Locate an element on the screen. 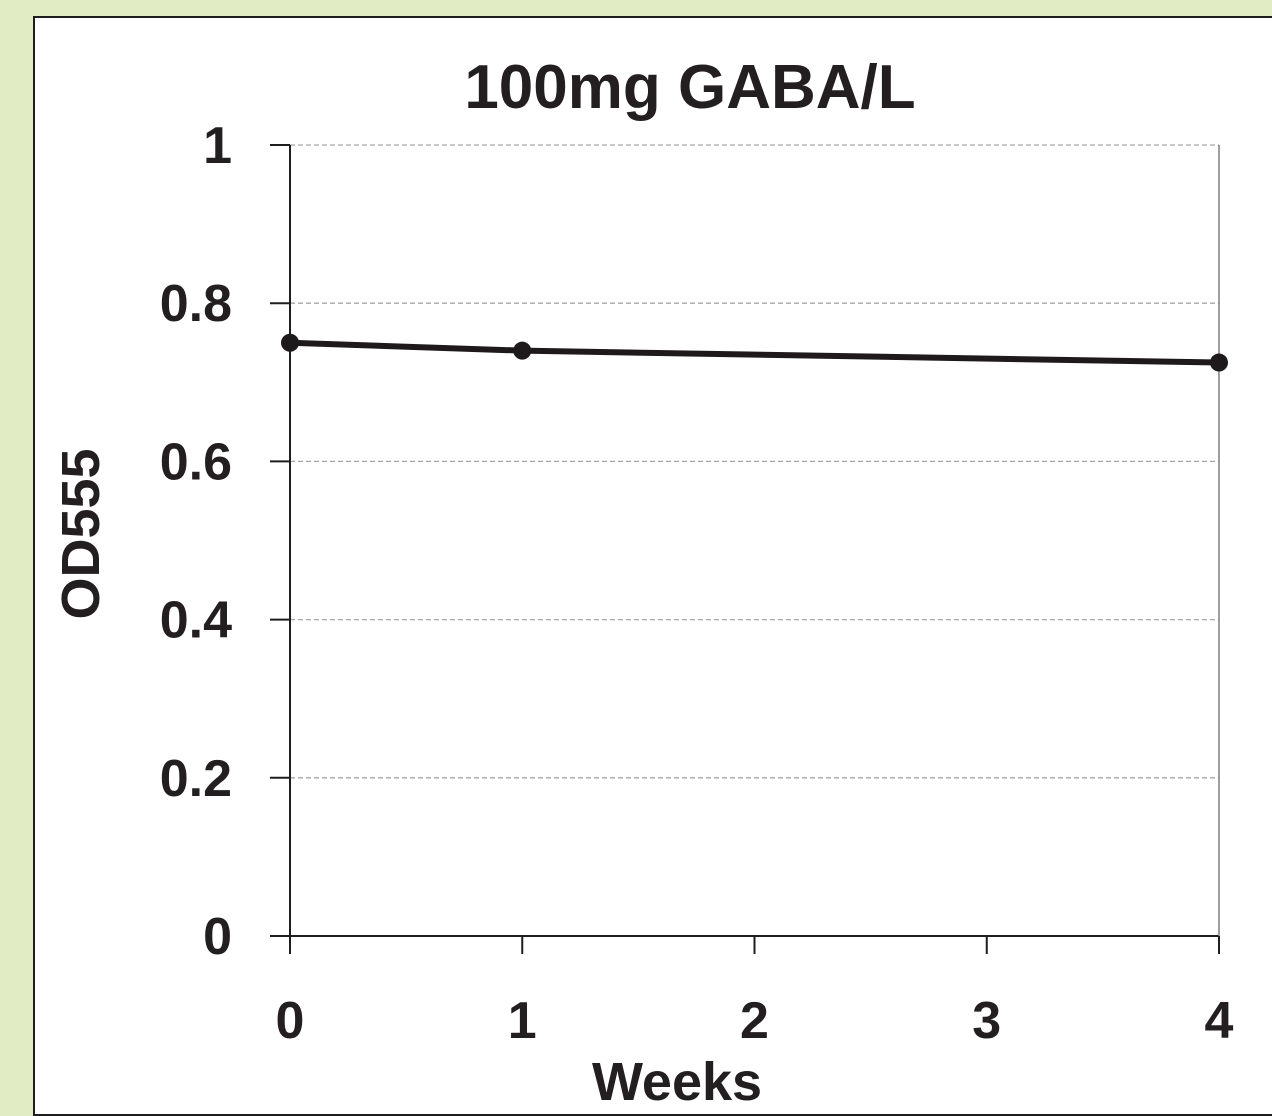  x-tick-label-3: 3 is located at coordinates (986, 1021).